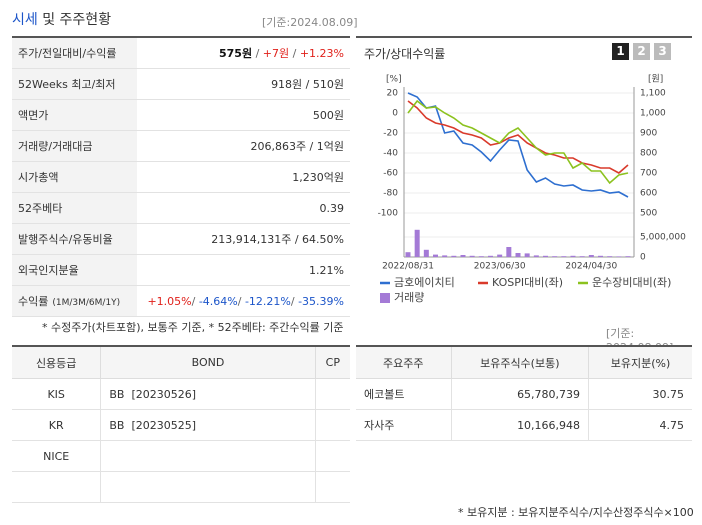 Image resolution: width=702 pixels, height=525 pixels. Describe the element at coordinates (643, 258) in the screenshot. I see `volume-tick-label: 0` at that location.